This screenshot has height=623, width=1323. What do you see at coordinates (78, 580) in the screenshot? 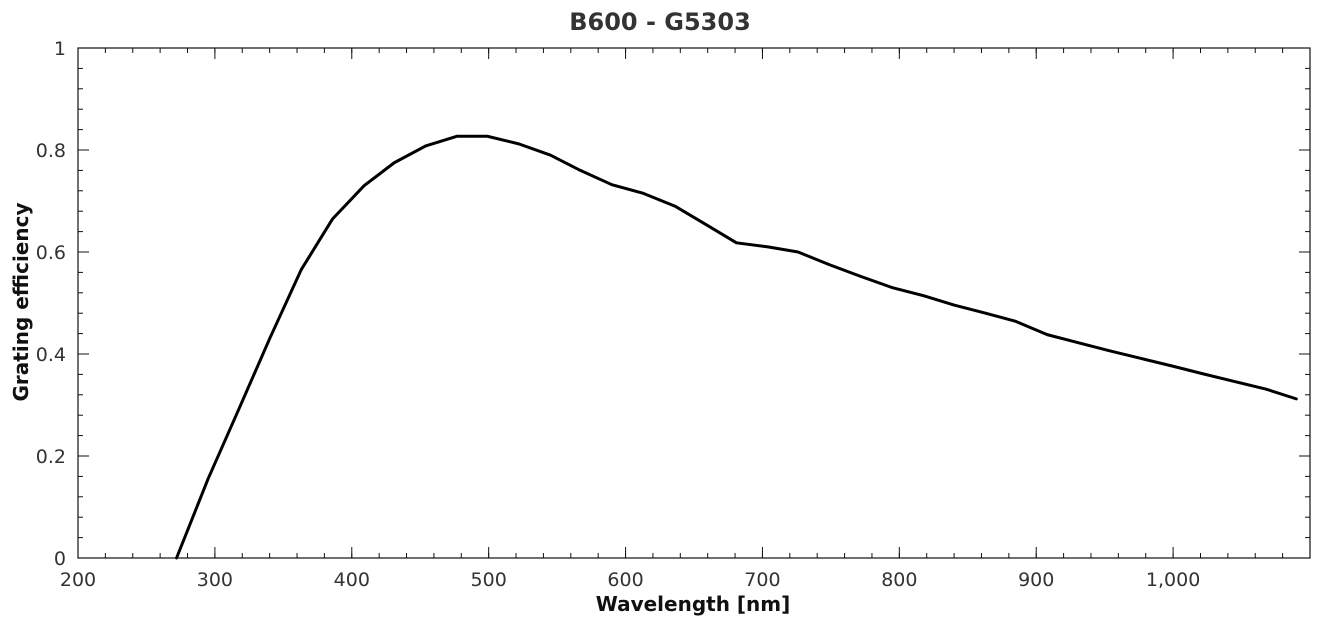
I see `x-tick-label: 200` at bounding box center [78, 580].